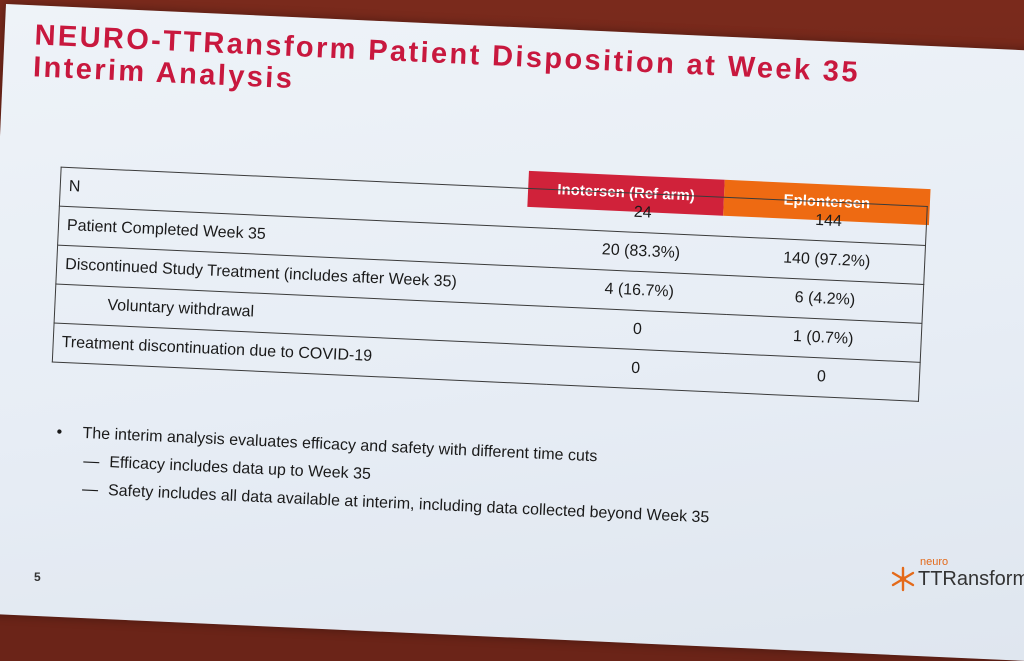 This screenshot has height=661, width=1024. I want to click on neuro-ttransform-logo: neuro TTRansform, so click(957, 571).